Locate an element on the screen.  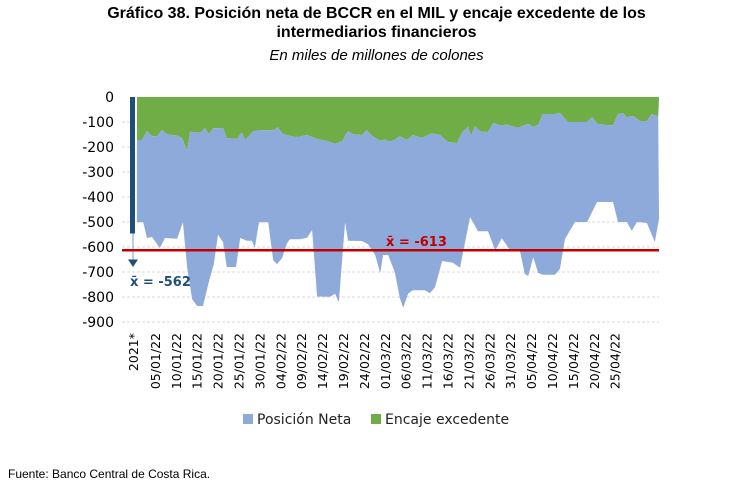
x-tick-label: 15/01/22 is located at coordinates (197, 361).